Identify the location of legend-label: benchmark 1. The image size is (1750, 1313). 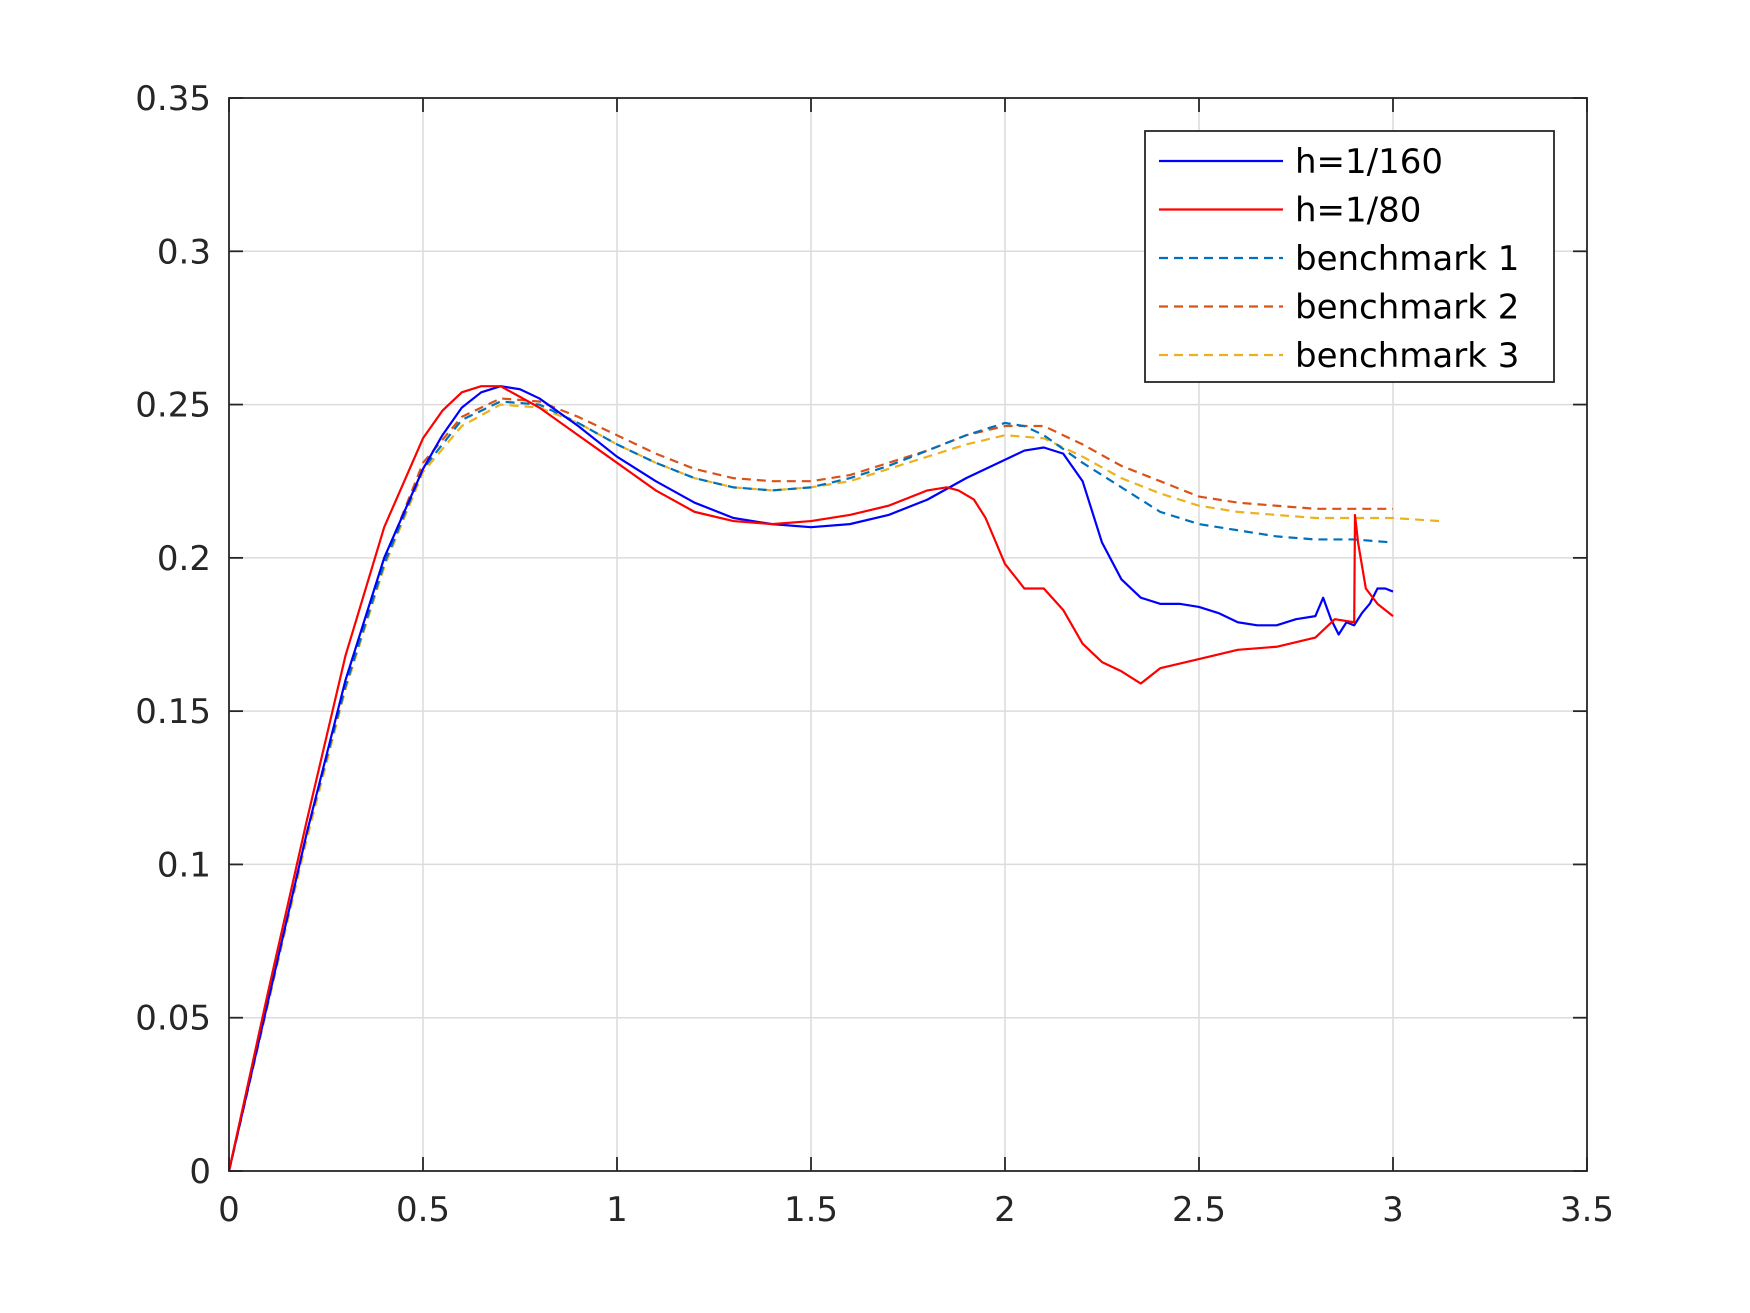
(1407, 259).